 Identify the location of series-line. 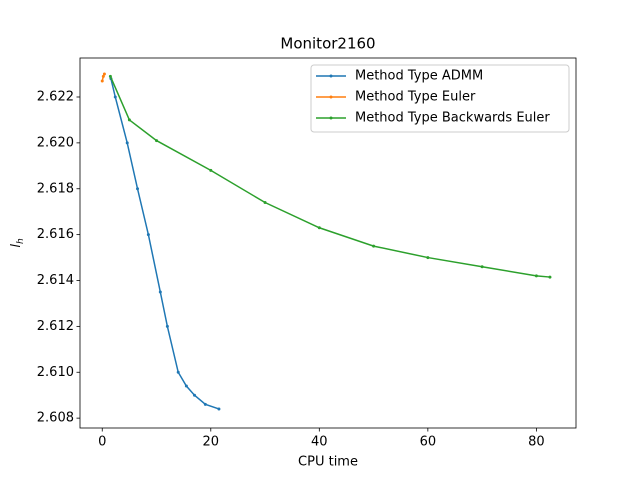
(165, 244).